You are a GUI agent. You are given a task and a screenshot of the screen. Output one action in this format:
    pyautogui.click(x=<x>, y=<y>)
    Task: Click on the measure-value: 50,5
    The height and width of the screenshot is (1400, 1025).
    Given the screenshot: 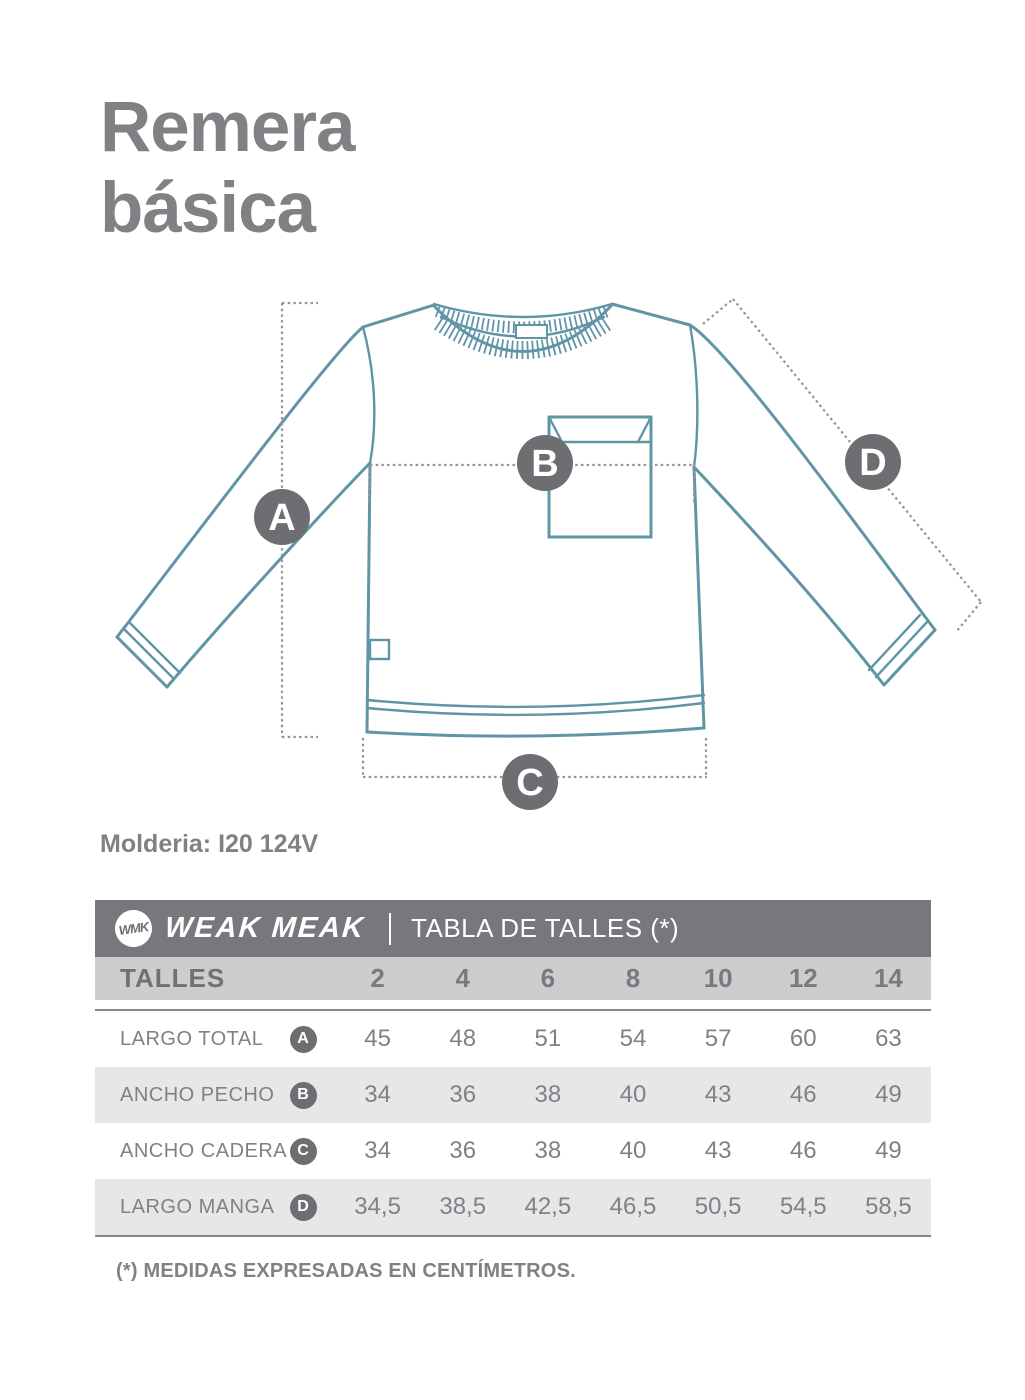 What is the action you would take?
    pyautogui.click(x=718, y=1206)
    